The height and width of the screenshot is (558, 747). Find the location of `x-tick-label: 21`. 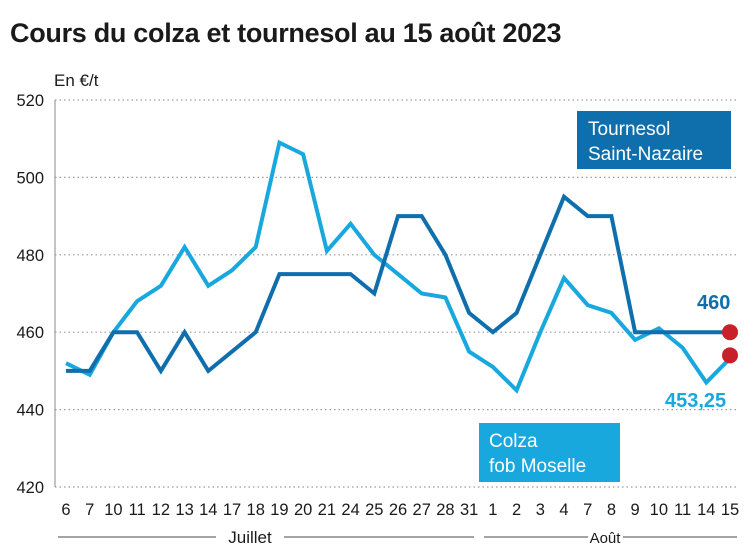

x-tick-label: 21 is located at coordinates (327, 510).